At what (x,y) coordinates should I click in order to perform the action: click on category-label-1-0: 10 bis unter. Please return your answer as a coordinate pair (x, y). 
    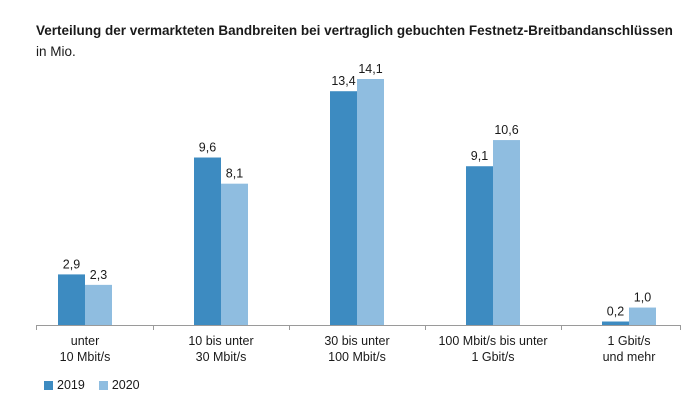
    Looking at the image, I should click on (220, 341).